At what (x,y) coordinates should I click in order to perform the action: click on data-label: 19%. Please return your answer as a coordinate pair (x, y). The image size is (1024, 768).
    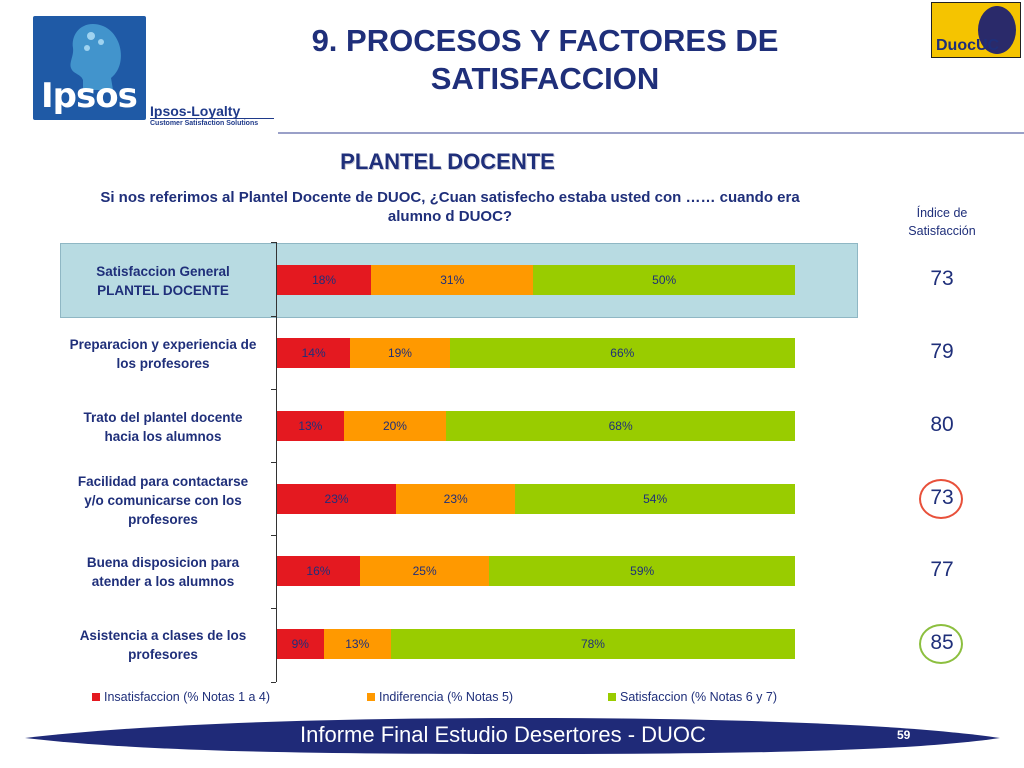
    Looking at the image, I should click on (399, 353).